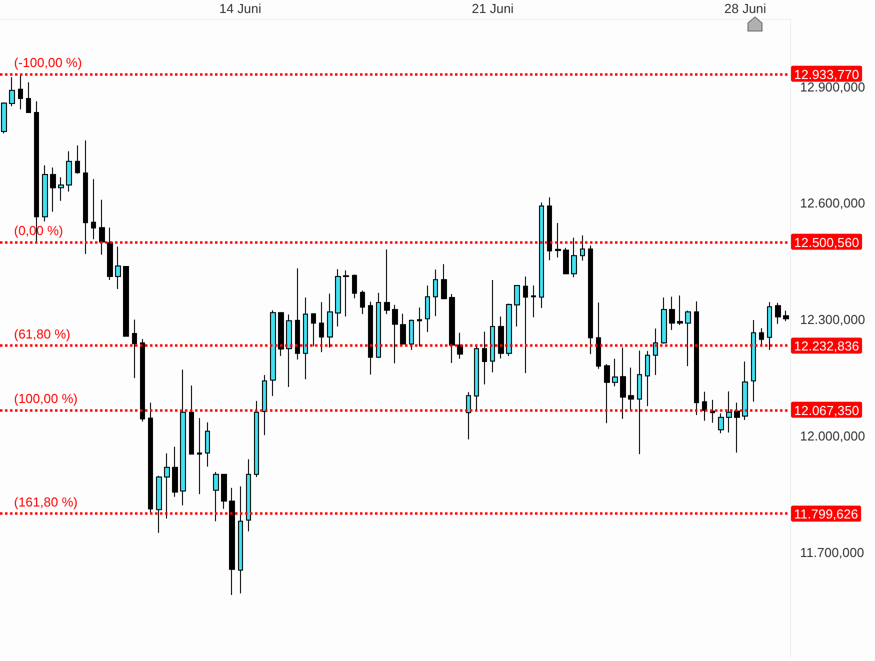 This screenshot has width=875, height=661. I want to click on annotation: (61,80 %), so click(42, 334).